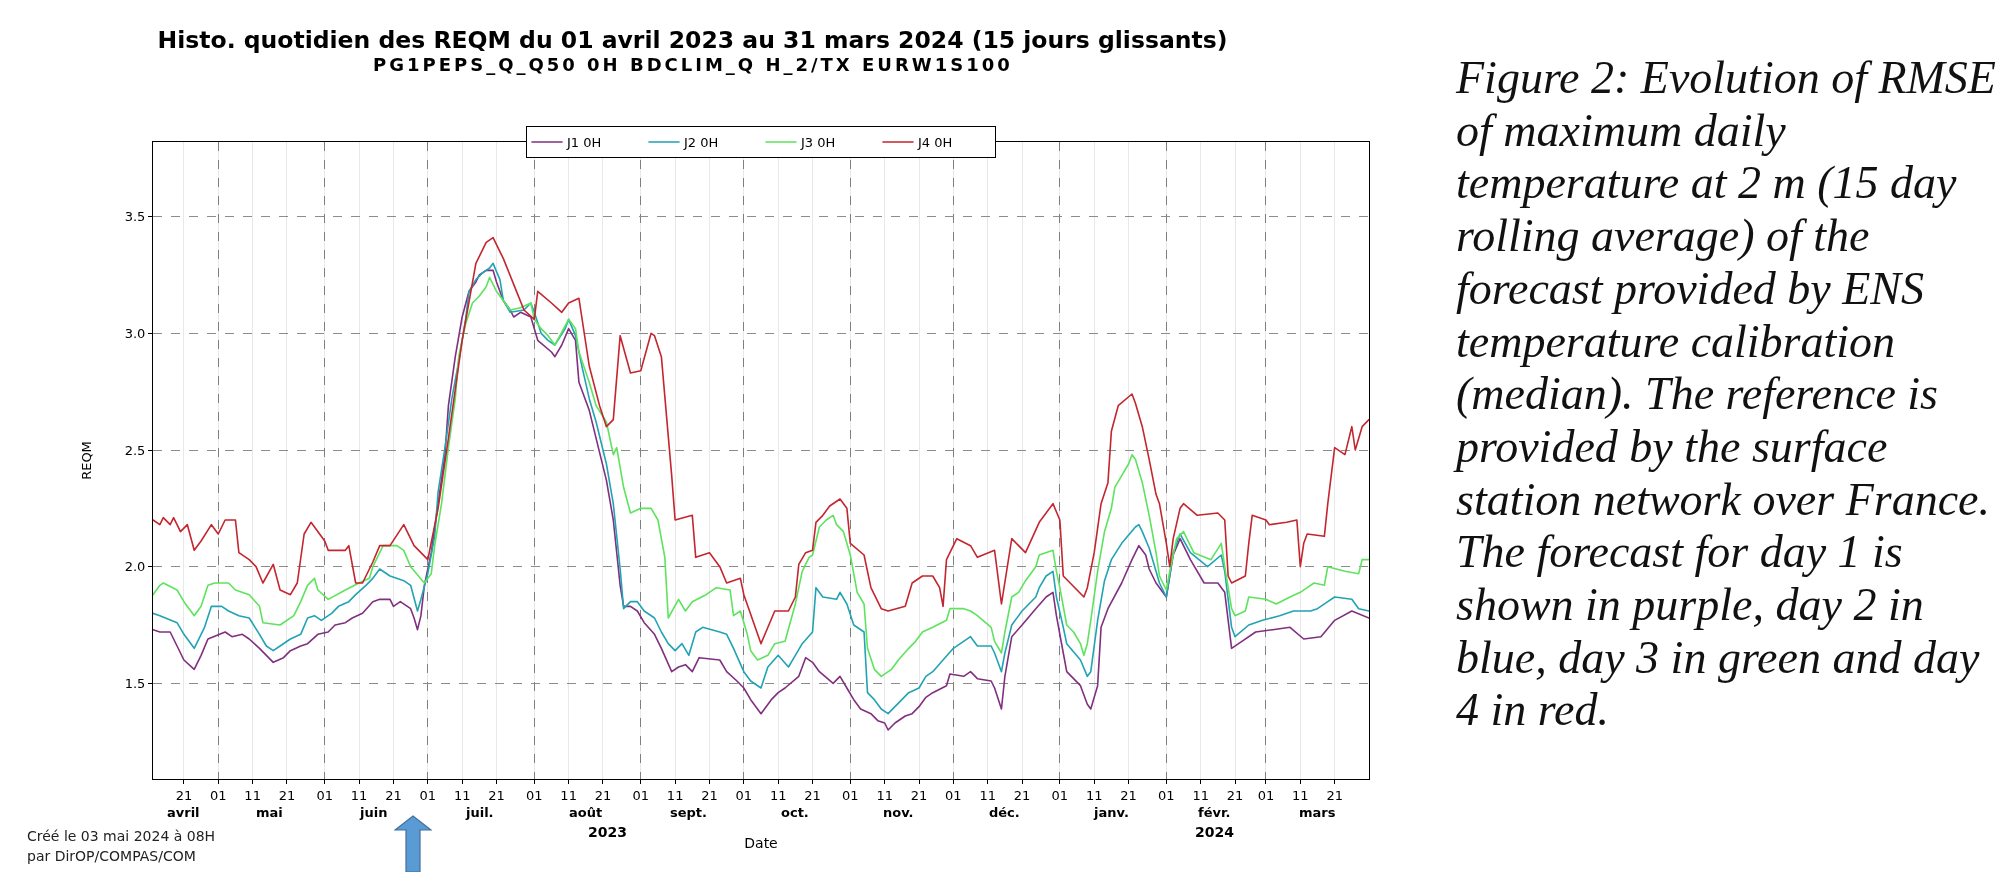  What do you see at coordinates (689, 812) in the screenshot?
I see `x2-tick-label: sept.` at bounding box center [689, 812].